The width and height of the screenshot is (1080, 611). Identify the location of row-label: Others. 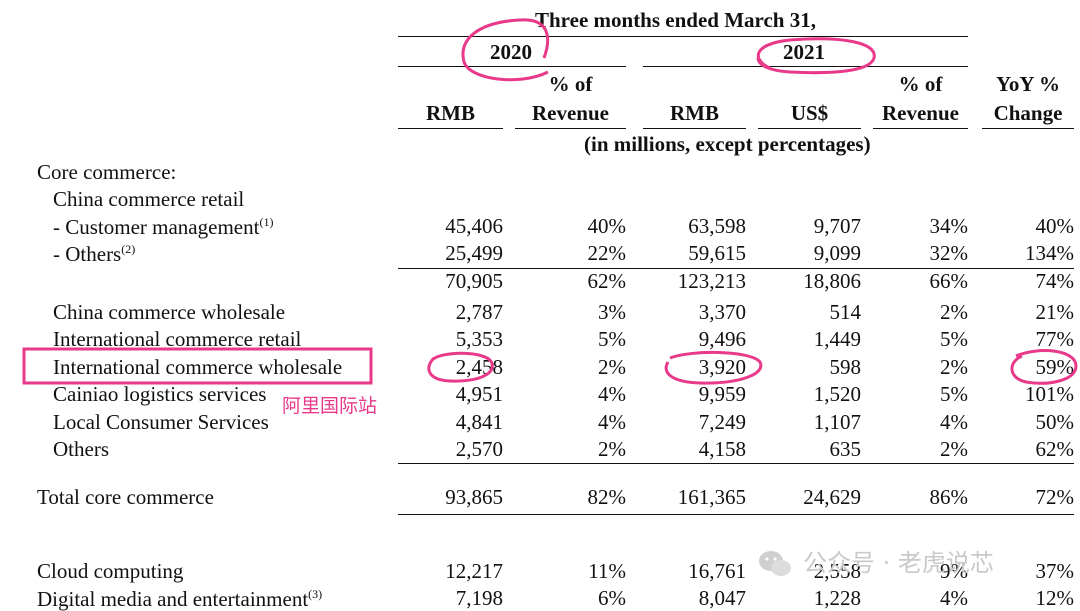
(81, 449).